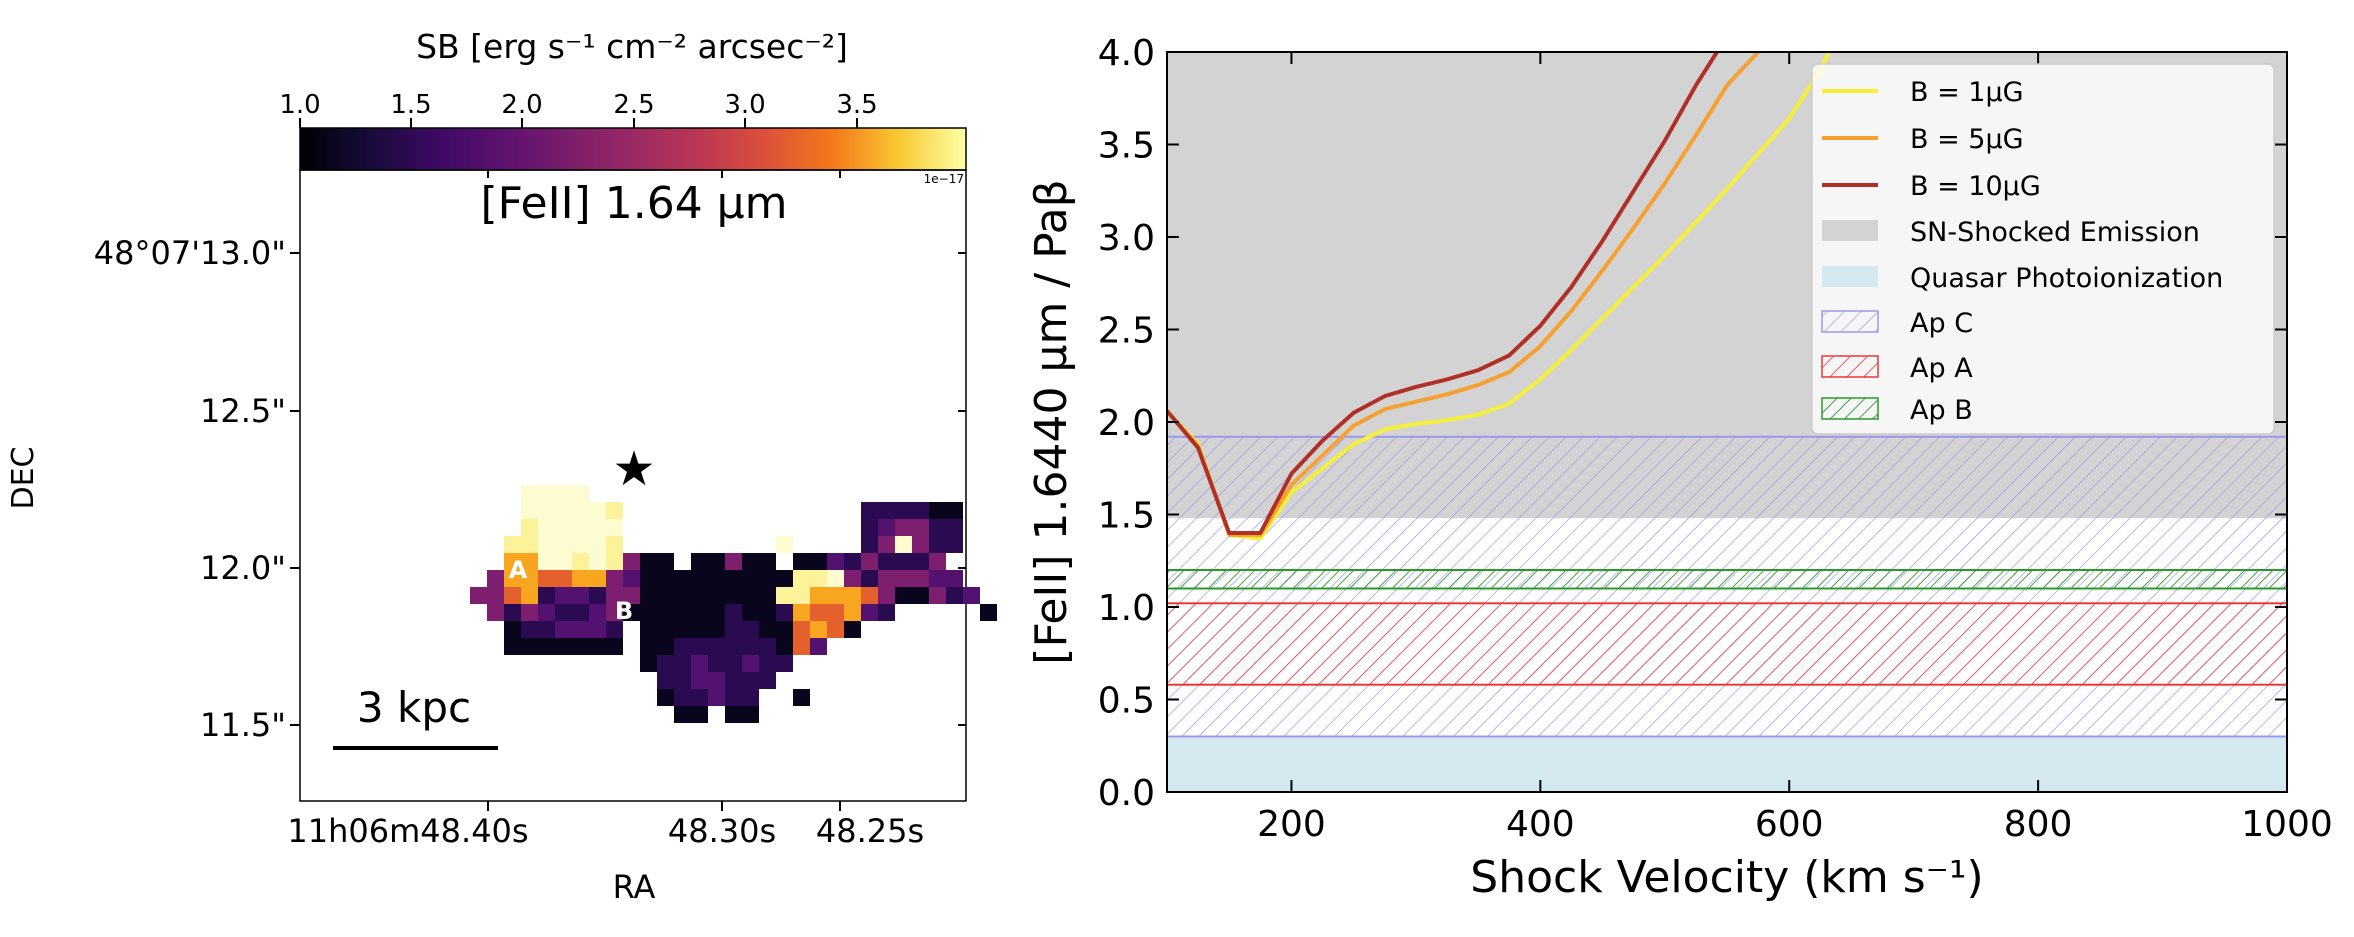 Image resolution: width=2354 pixels, height=937 pixels. I want to click on series-layer, so click(1499, 296).